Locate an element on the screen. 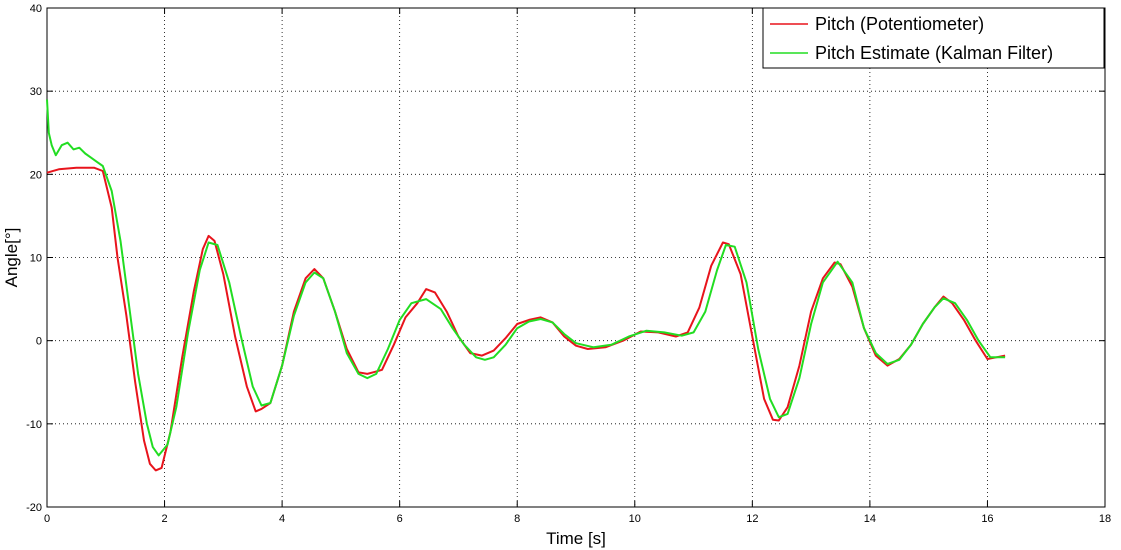 Image resolution: width=1121 pixels, height=550 pixels. legend-label-potentiometer: Pitch (Potentiometer) is located at coordinates (899, 24).